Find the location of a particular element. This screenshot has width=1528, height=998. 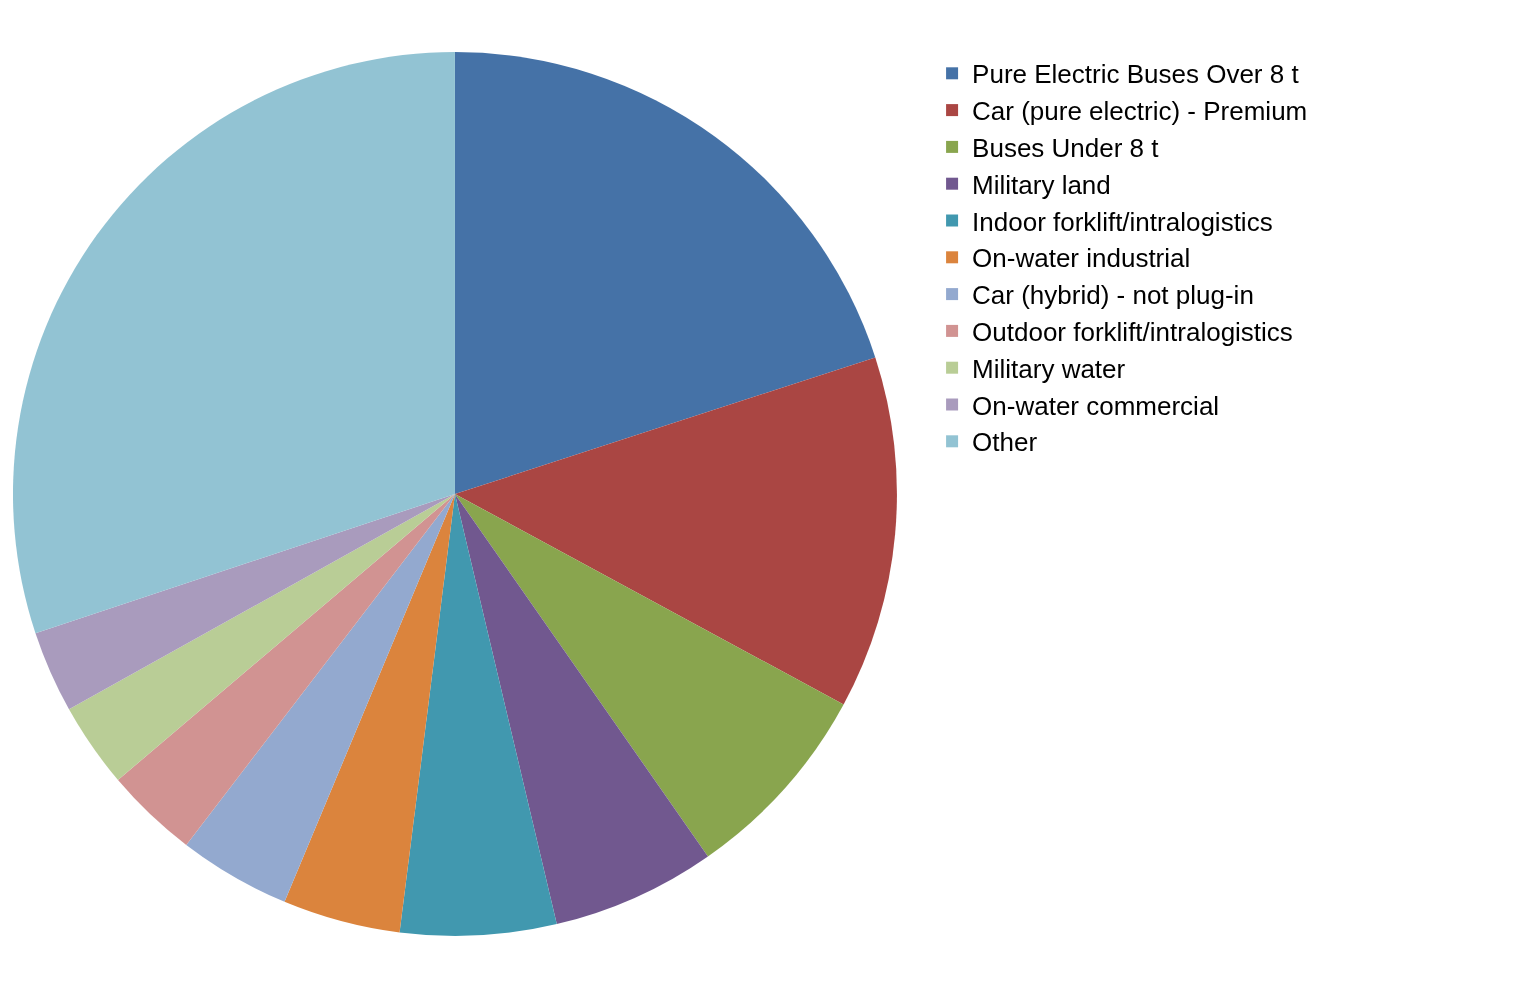

legend-label: Car (hybrid) - not plug-in is located at coordinates (1113, 295).